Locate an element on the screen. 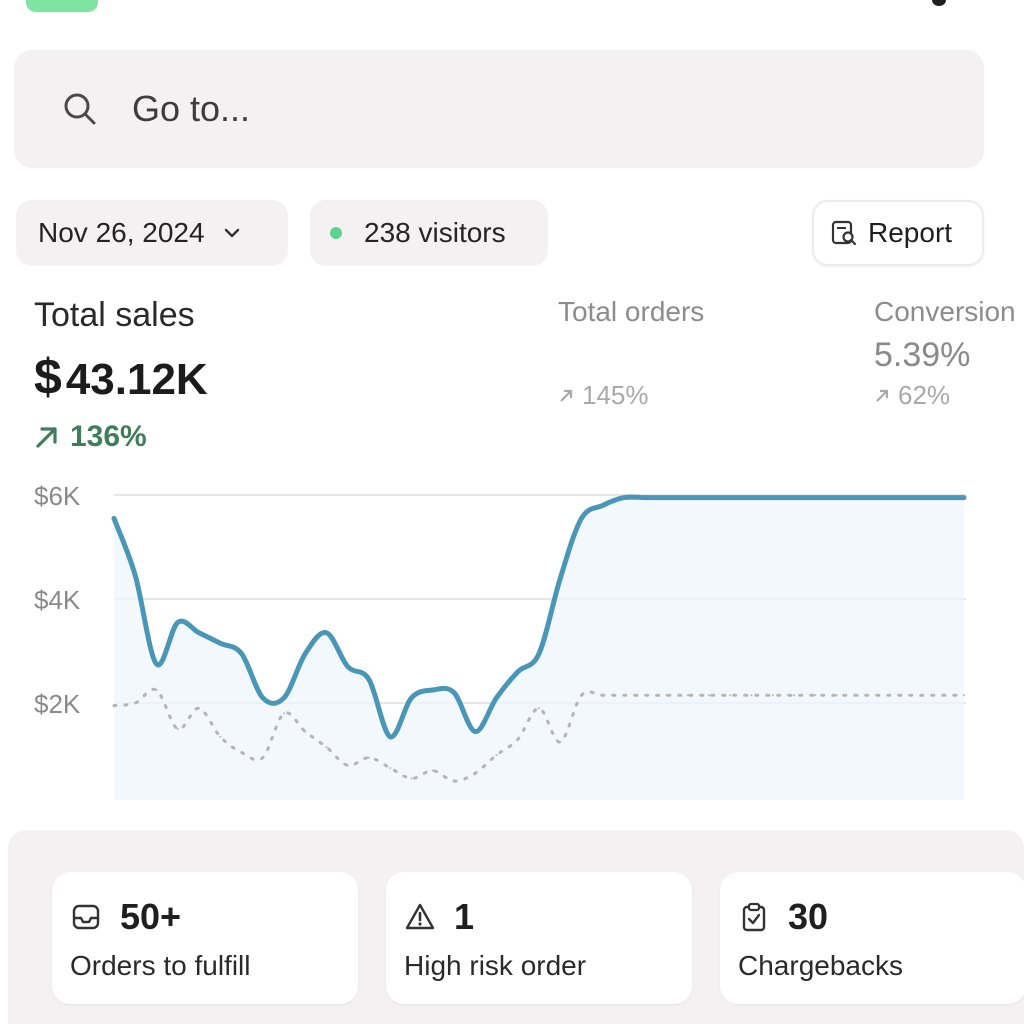 The width and height of the screenshot is (1024, 1024). high-risk-order-card: 1 High risk order is located at coordinates (539, 938).